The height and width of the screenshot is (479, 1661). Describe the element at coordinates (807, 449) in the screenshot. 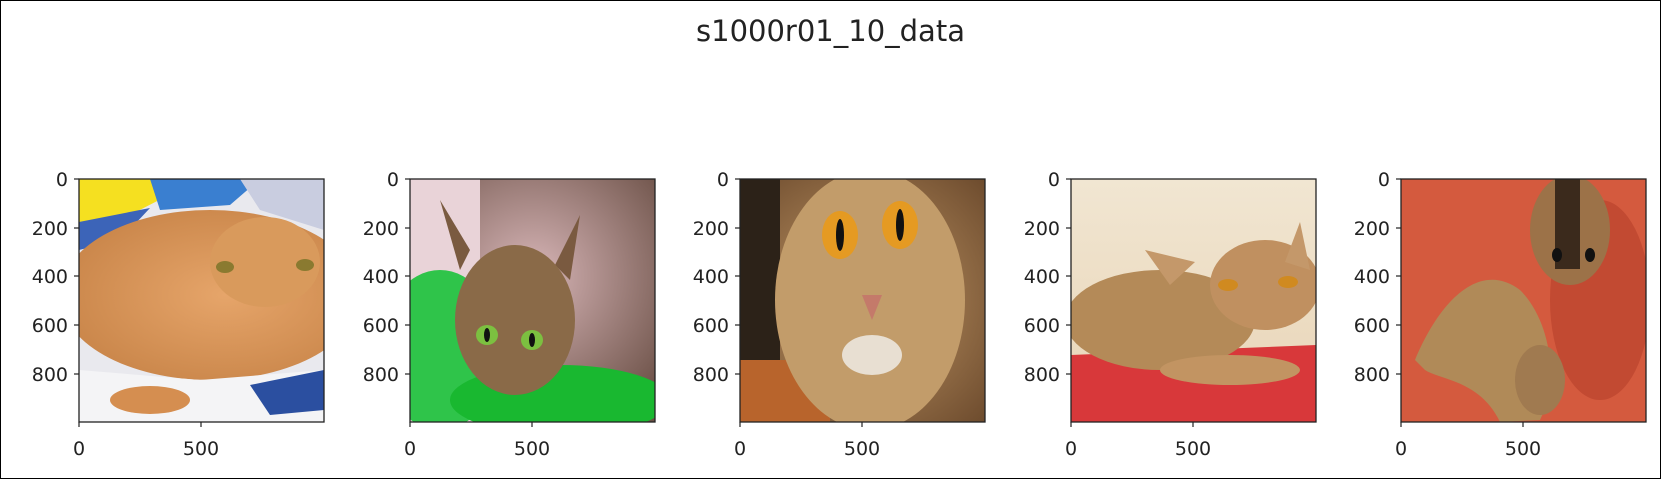

I see `x-tick-labels: 0 500 0 500 0 500 0 500 0 500` at that location.